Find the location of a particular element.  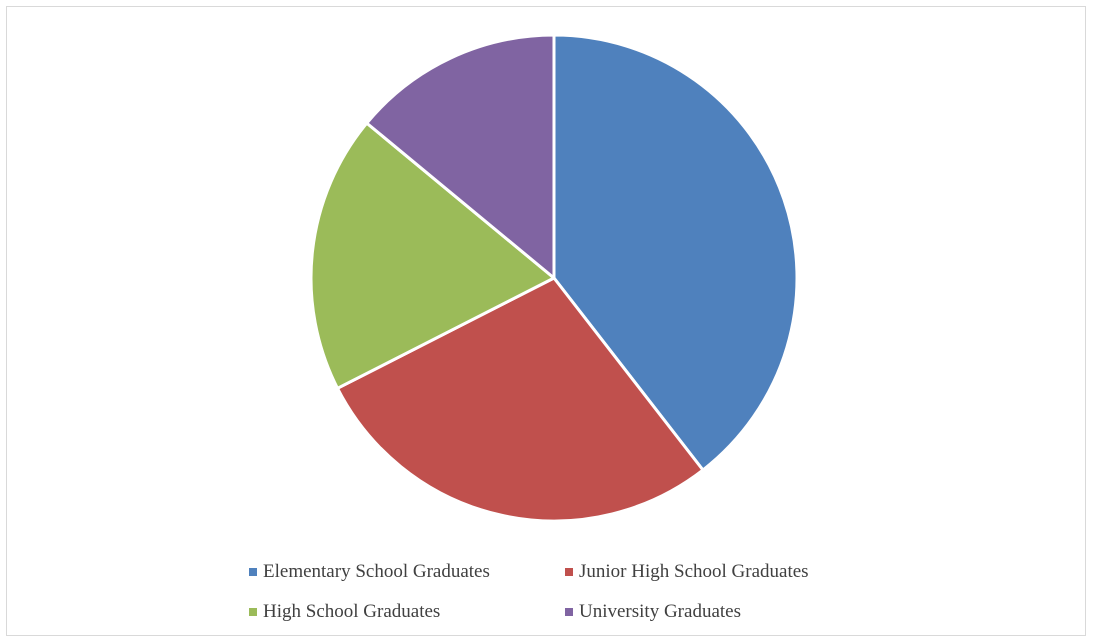

pie-slice-junior-high is located at coordinates (520, 399).